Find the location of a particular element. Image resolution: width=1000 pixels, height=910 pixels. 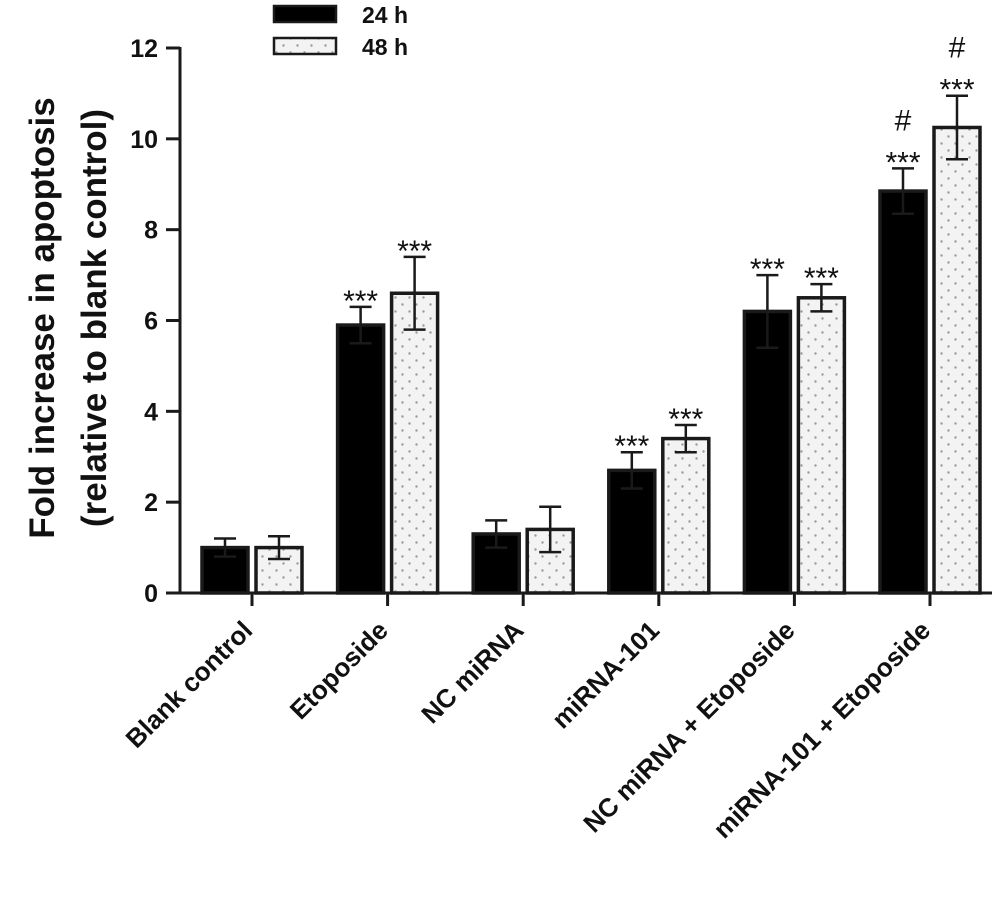

legend-label-24h: 24 h is located at coordinates (385, 15).